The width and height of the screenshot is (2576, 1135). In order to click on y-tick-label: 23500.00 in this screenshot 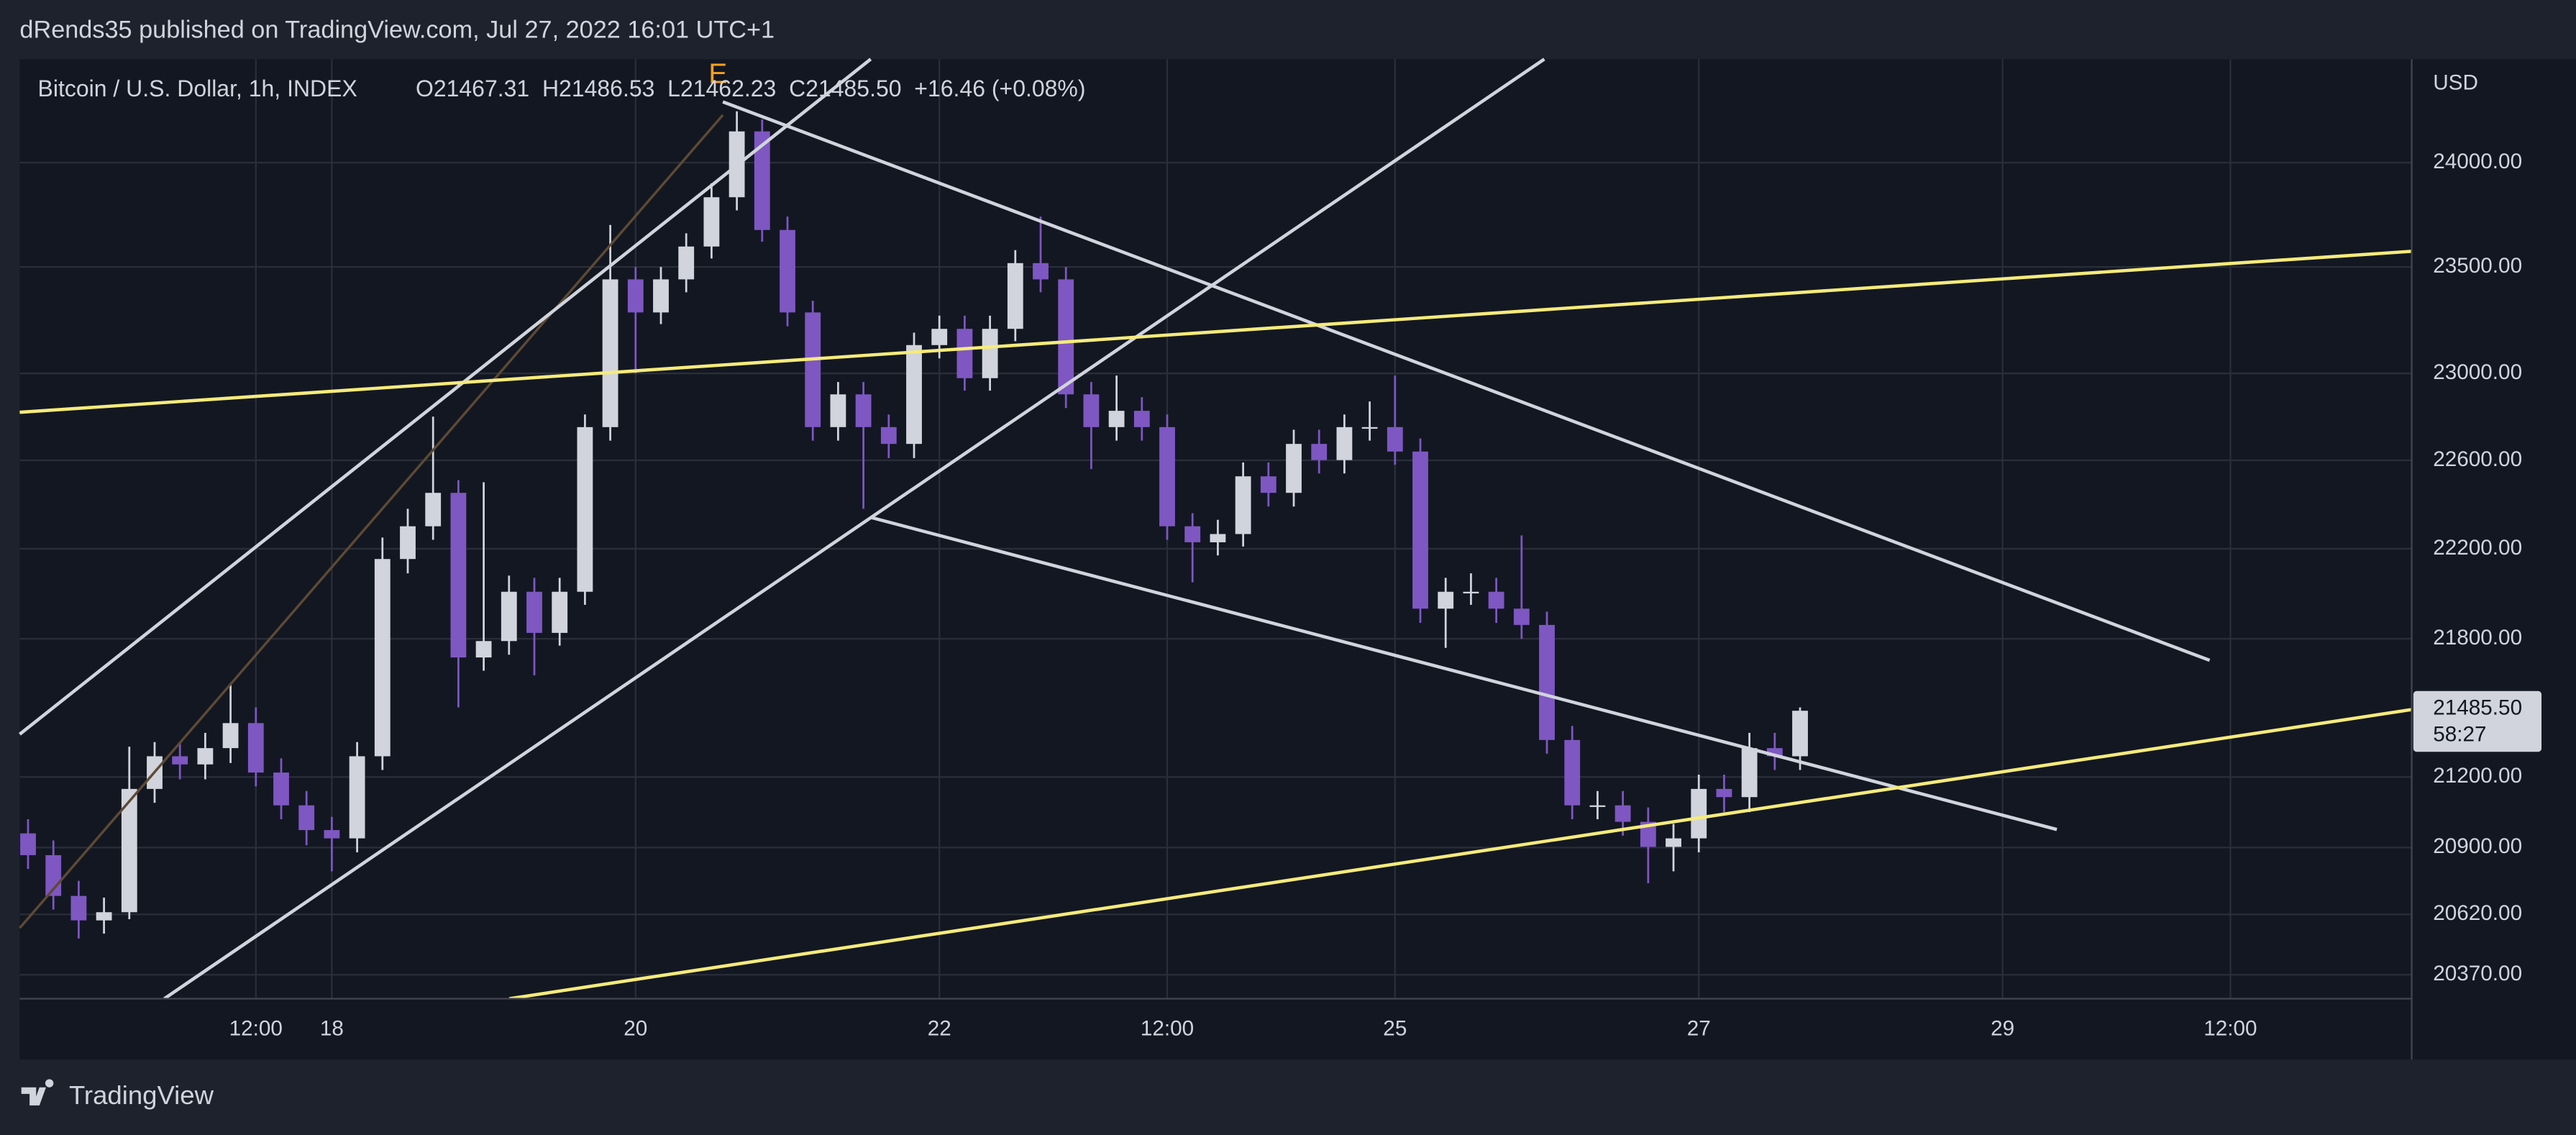, I will do `click(2477, 266)`.